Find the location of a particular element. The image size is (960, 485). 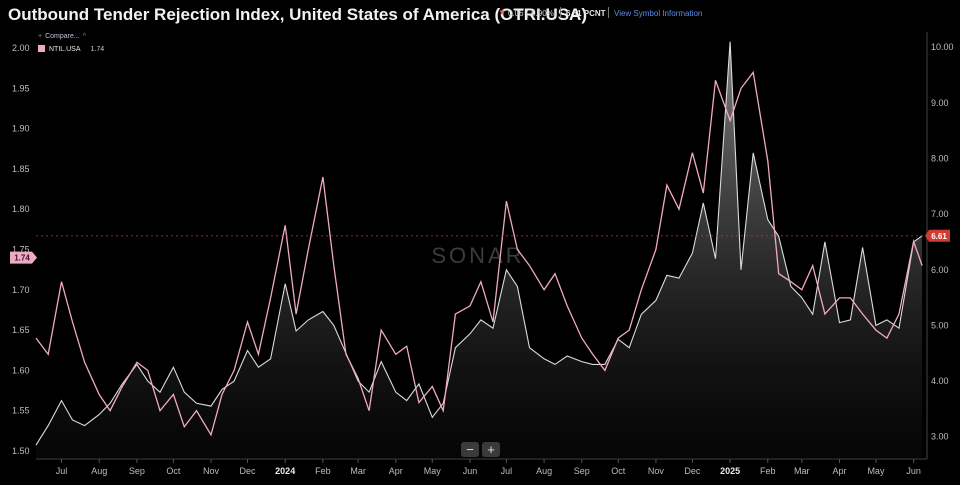

y-left-tick-label: 1.50 is located at coordinates (21, 451).